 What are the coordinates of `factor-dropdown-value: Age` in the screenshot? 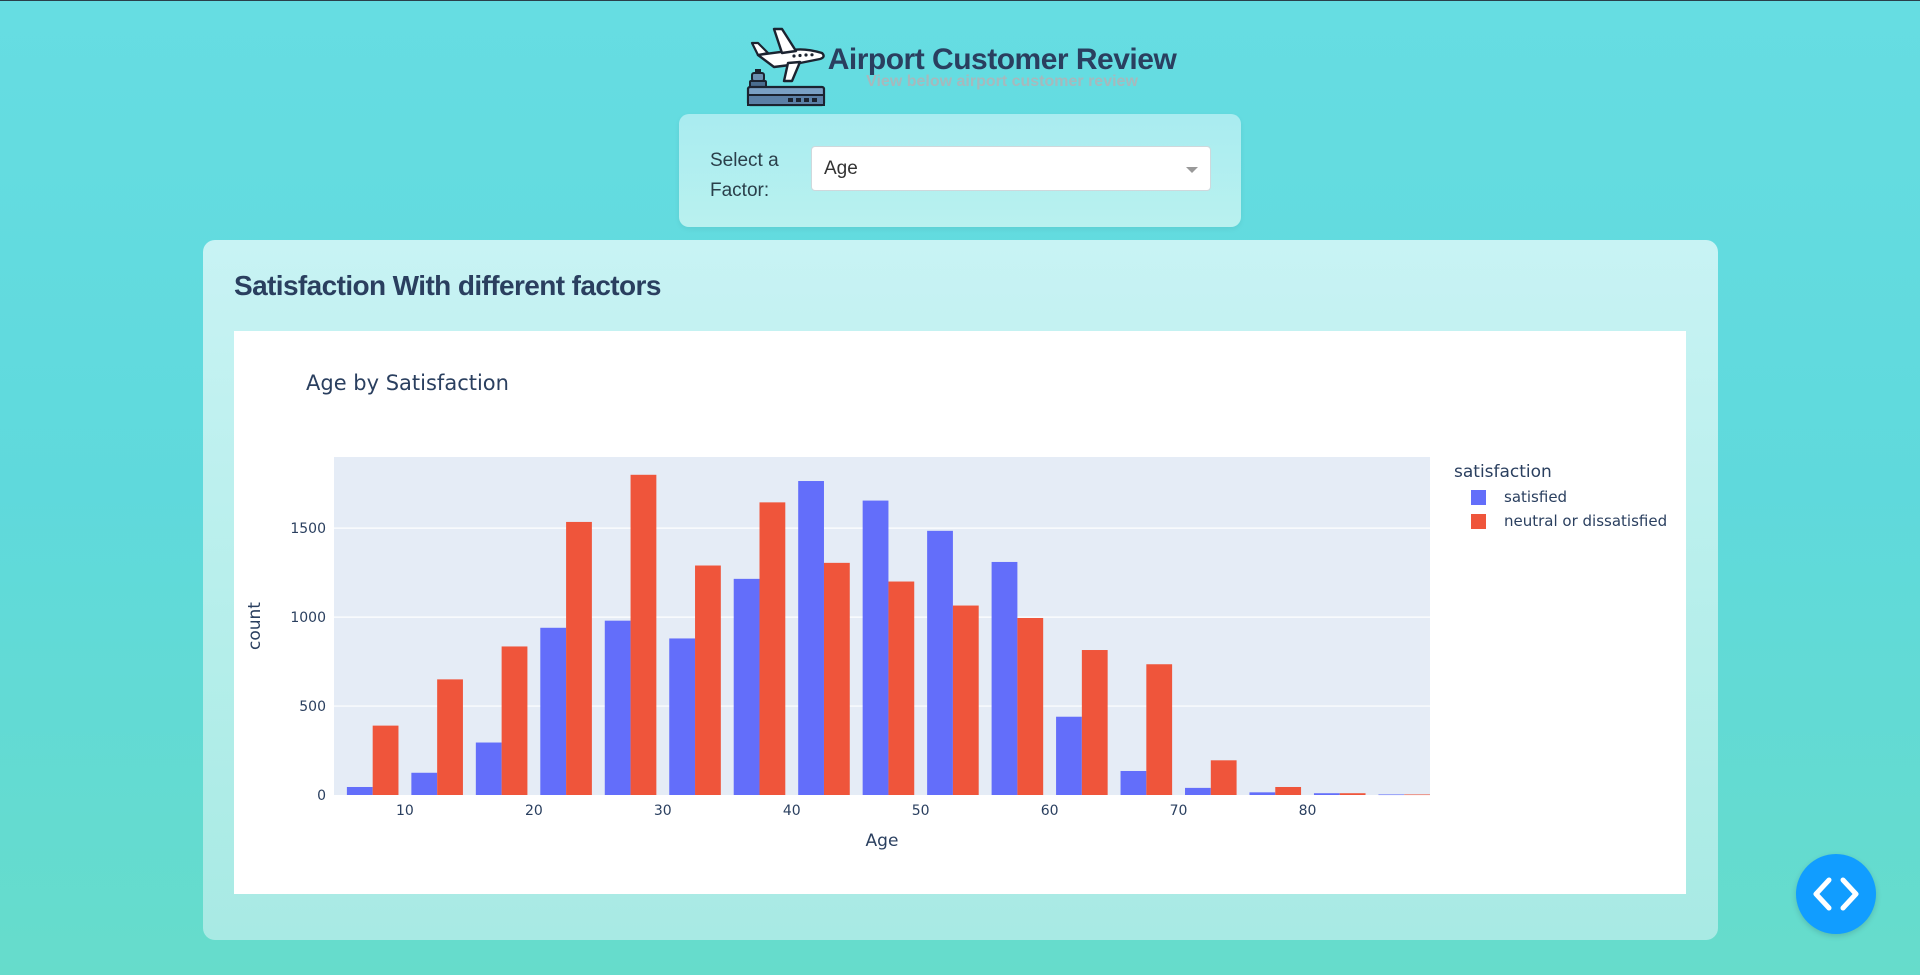 It's located at (841, 168).